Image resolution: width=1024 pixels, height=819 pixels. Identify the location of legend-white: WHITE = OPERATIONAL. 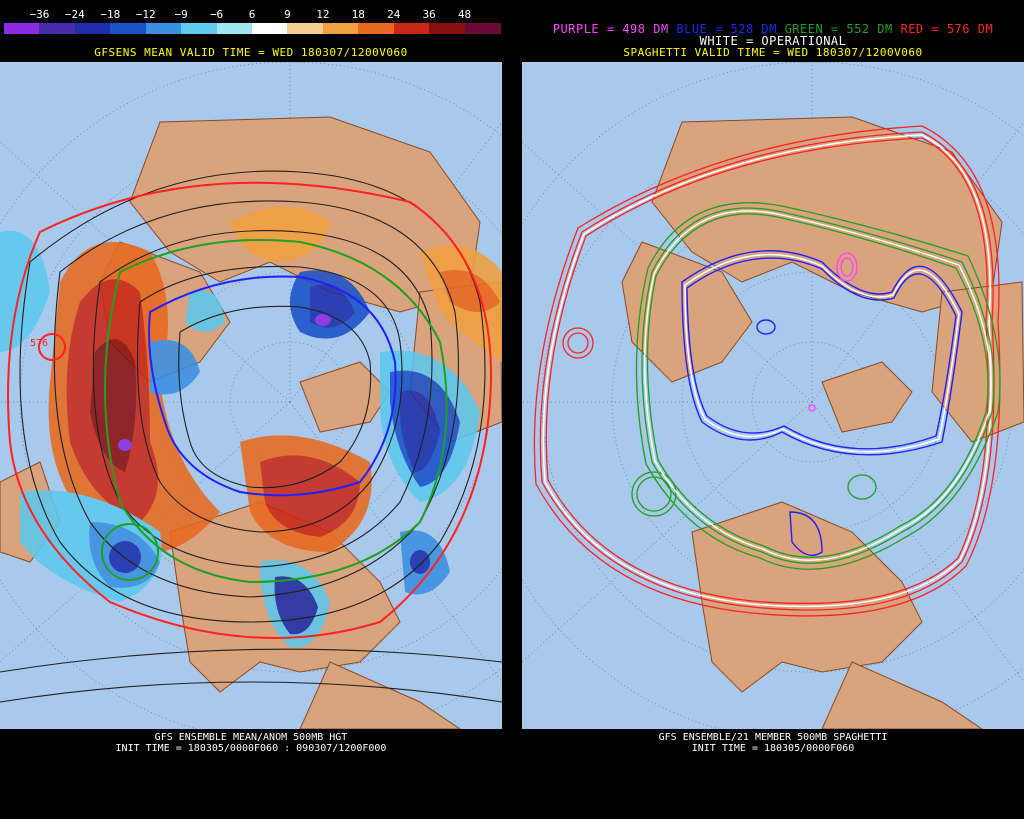
(773, 41).